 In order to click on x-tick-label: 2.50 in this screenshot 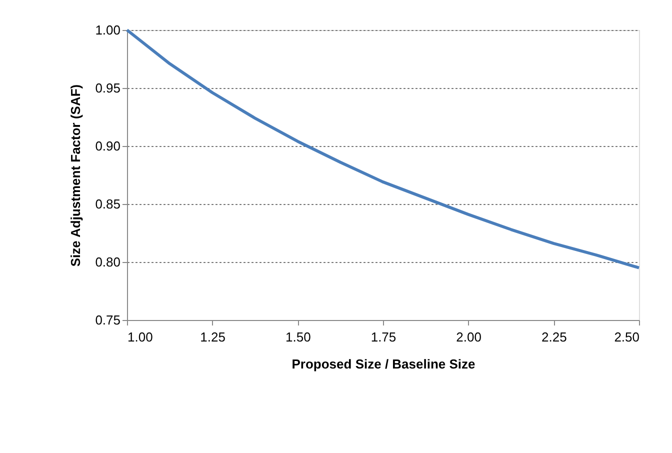, I will do `click(627, 337)`.